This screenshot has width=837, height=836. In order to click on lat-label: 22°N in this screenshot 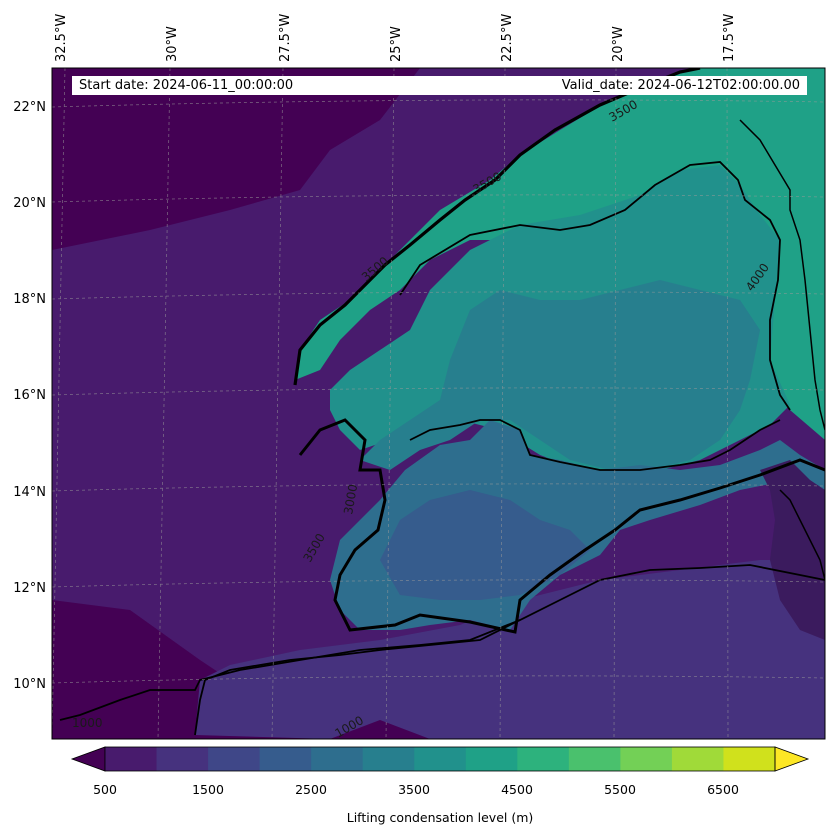, I will do `click(29, 107)`.